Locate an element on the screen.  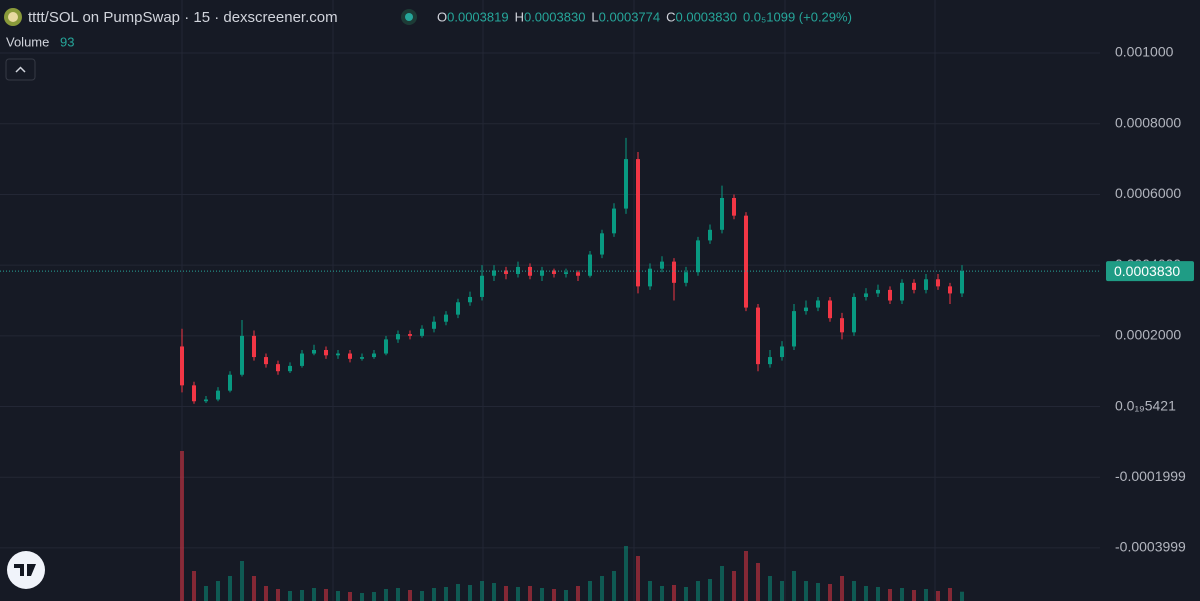
y-tick-label: 0.001000 is located at coordinates (1144, 52).